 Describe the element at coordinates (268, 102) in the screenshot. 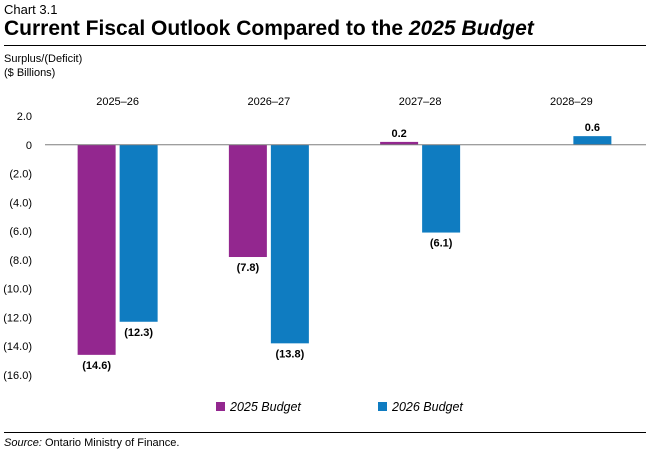

I see `category-label: 2026–27` at that location.